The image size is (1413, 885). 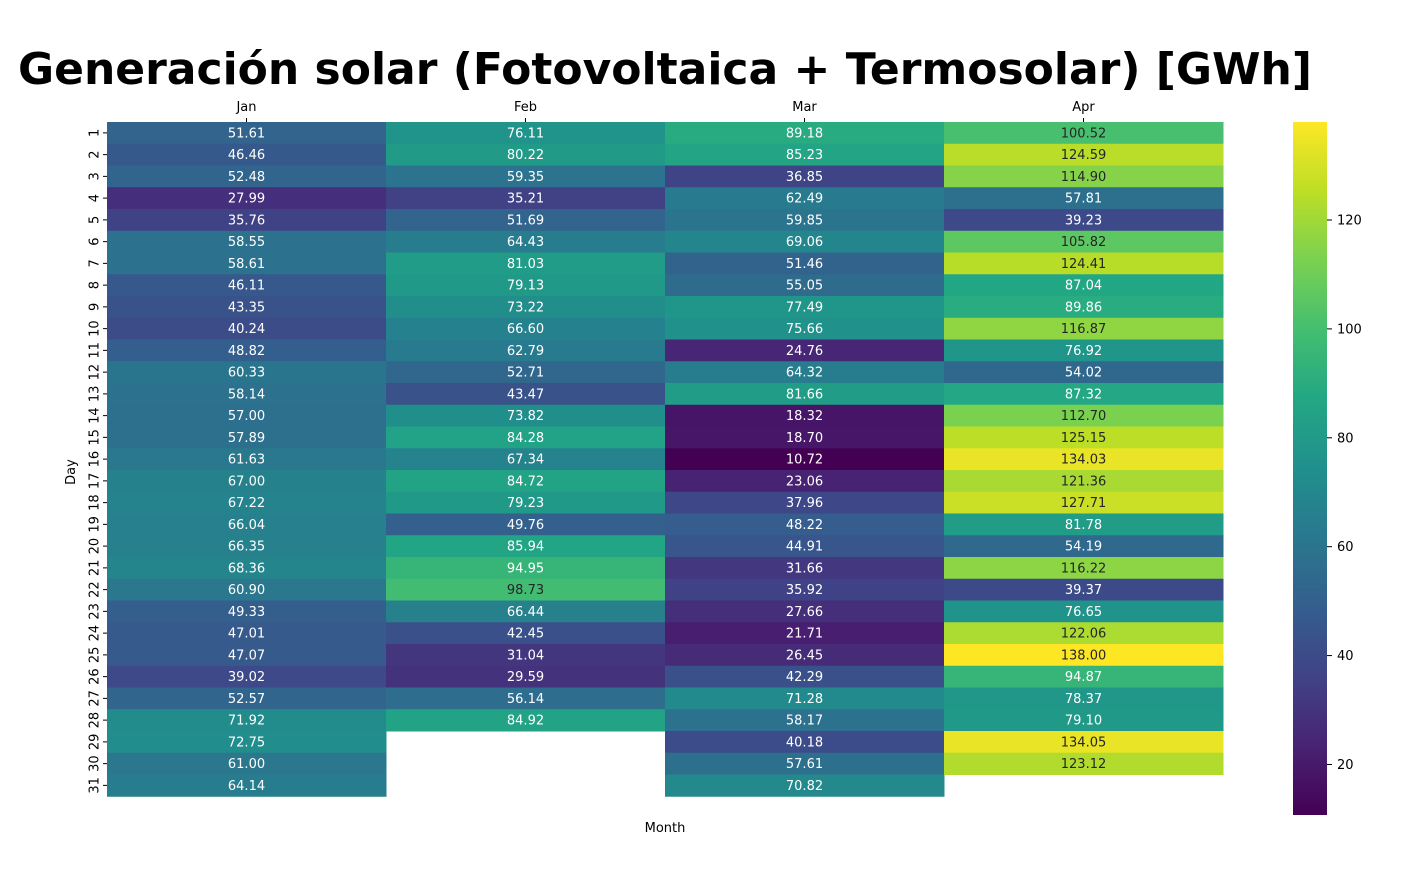 What do you see at coordinates (1084, 460) in the screenshot?
I see `cell-value-label: 134.03` at bounding box center [1084, 460].